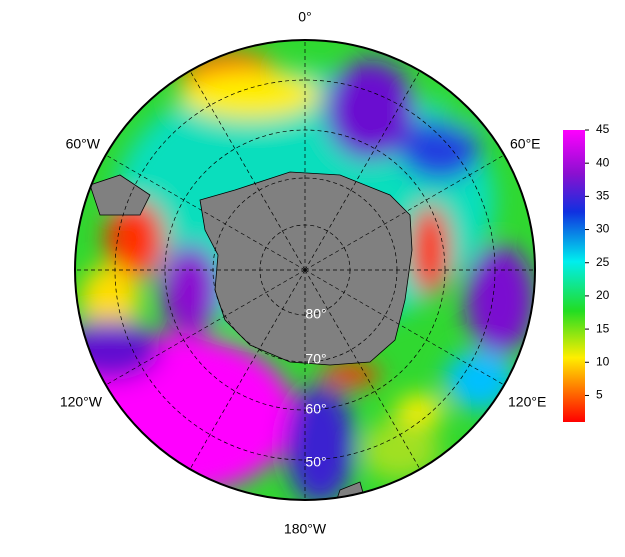 The image size is (625, 557). What do you see at coordinates (81, 402) in the screenshot?
I see `longitude-label: 120°W` at bounding box center [81, 402].